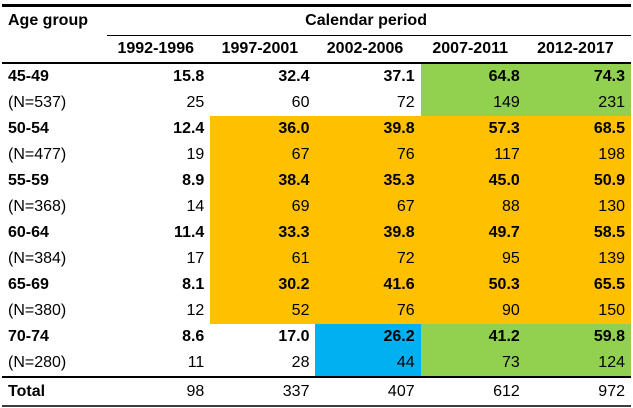 This screenshot has width=633, height=408. I want to click on row-label: 65-69, so click(28, 284).